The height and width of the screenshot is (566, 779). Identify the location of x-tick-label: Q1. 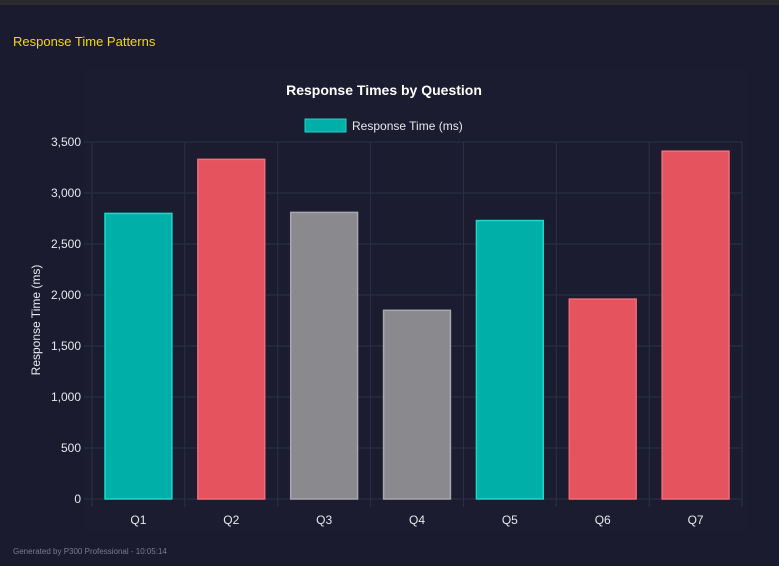
(138, 520).